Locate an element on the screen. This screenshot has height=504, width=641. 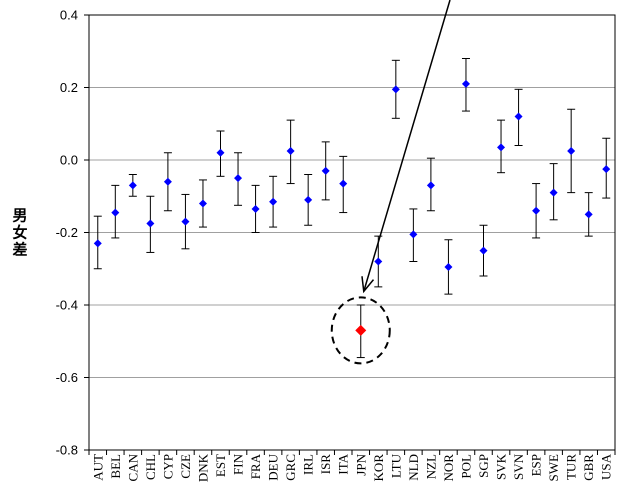
x-tick-label: ISR is located at coordinates (325, 464).